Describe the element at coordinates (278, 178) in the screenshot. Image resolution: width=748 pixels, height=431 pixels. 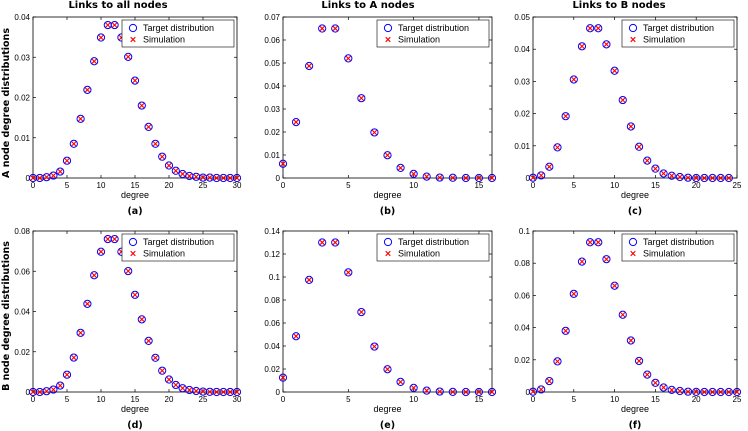
I see `y-tick-label: 0` at that location.